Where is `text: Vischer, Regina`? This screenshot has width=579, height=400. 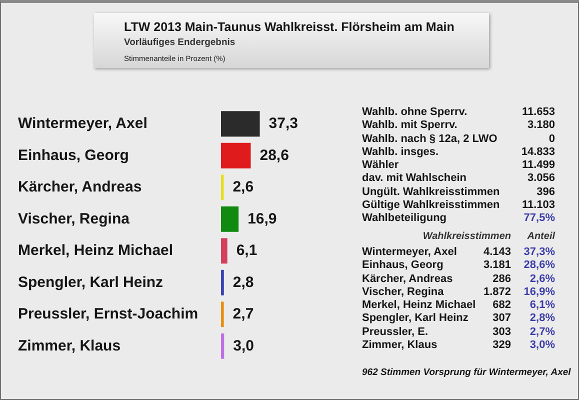
text: Vischer, Regina is located at coordinates (403, 293).